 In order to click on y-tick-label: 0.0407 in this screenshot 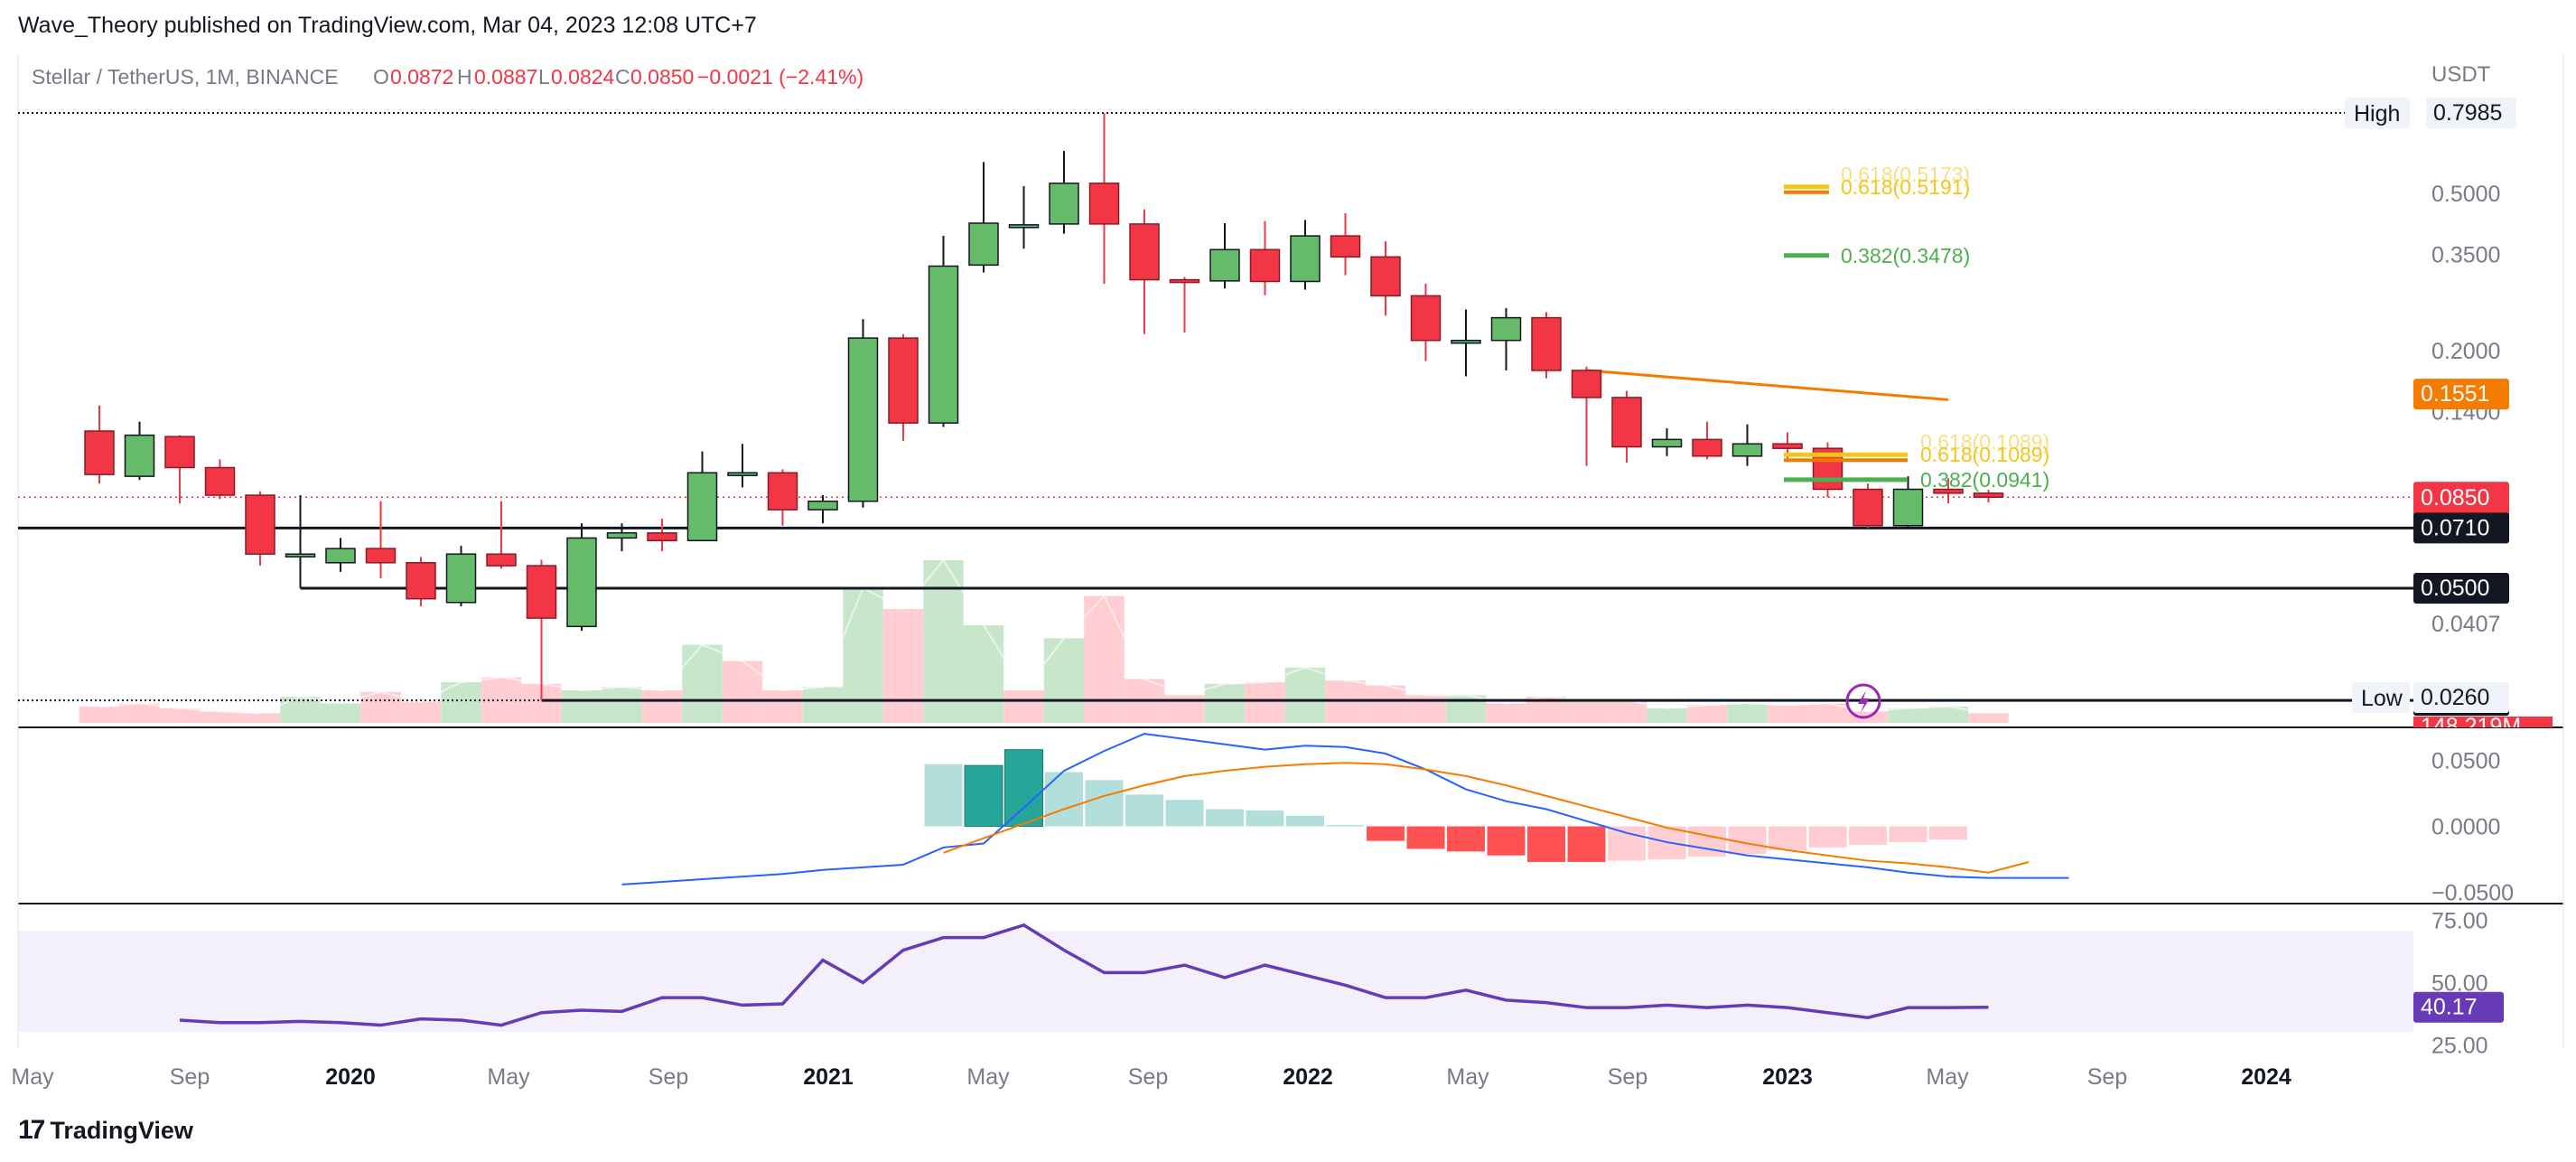, I will do `click(2465, 624)`.